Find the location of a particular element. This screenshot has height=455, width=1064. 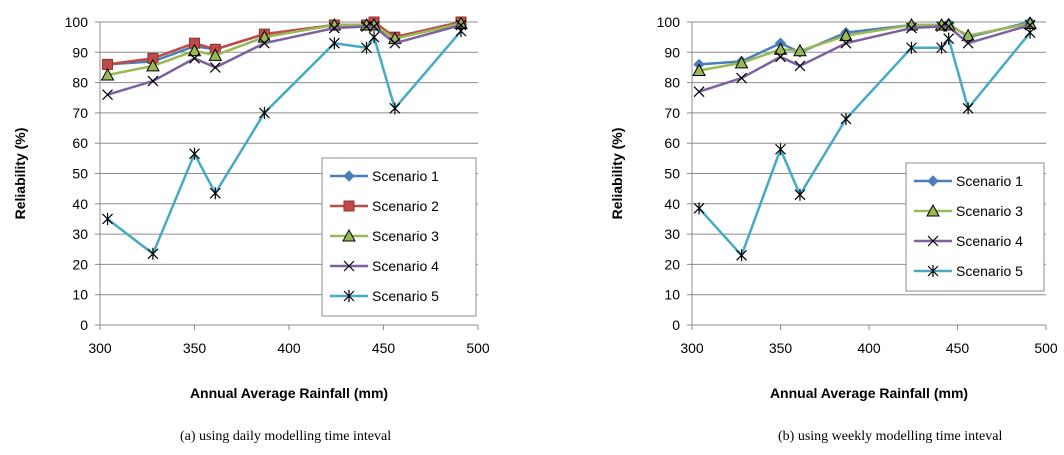

y-tick-label: 80 is located at coordinates (80, 83).